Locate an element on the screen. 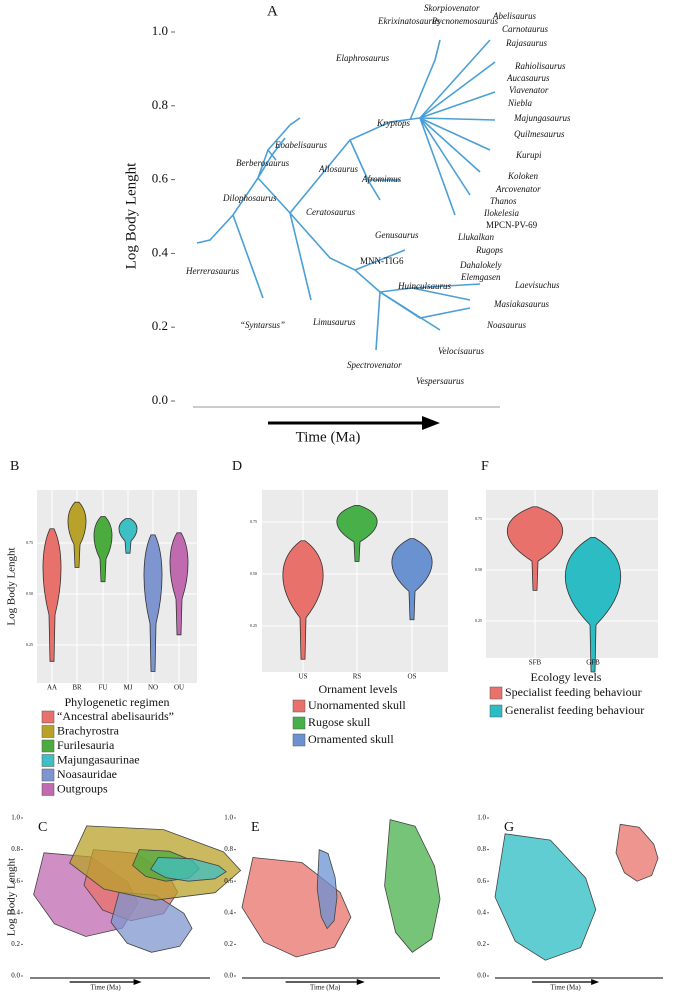 The height and width of the screenshot is (992, 676). label: Ornament levels is located at coordinates (358, 689).